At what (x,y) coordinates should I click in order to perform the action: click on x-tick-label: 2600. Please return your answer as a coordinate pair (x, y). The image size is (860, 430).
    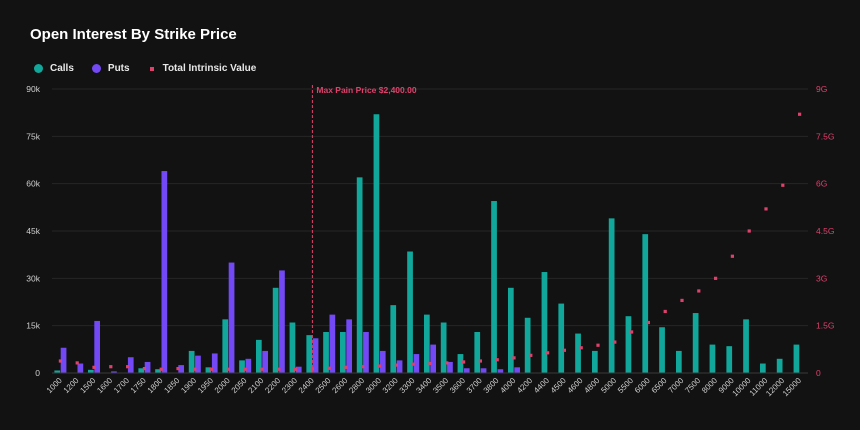
    Looking at the image, I should click on (339, 385).